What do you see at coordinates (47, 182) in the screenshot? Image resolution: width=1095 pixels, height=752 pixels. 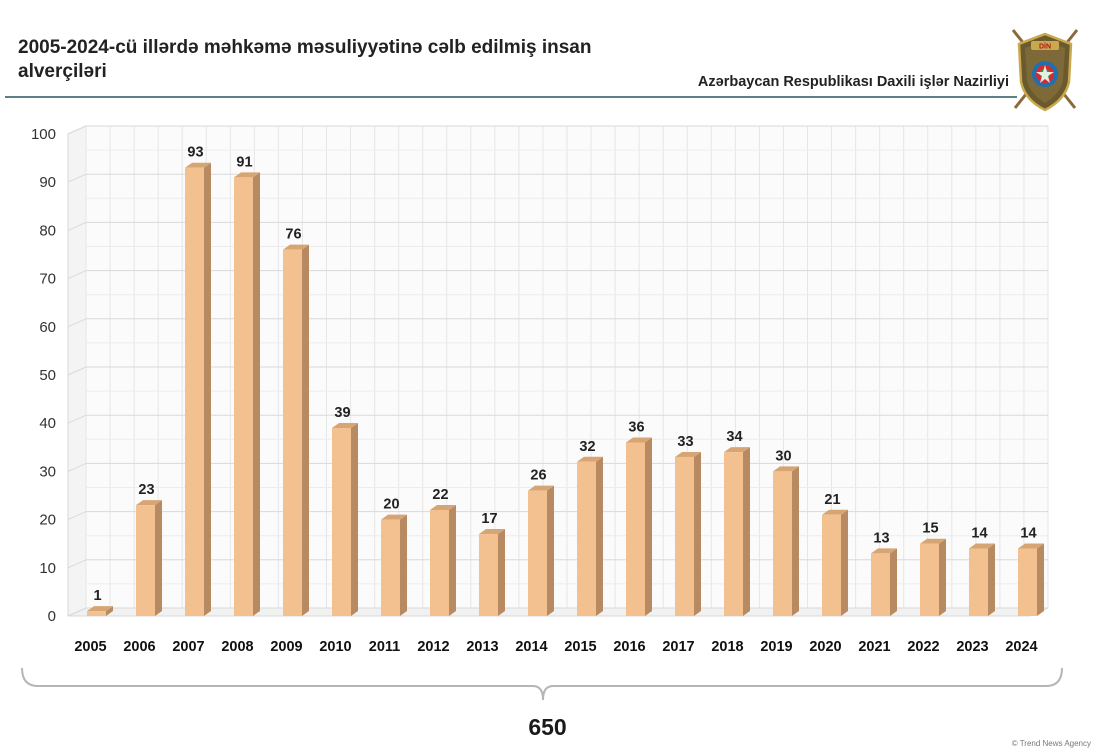 I see `y-tick-label: 90` at bounding box center [47, 182].